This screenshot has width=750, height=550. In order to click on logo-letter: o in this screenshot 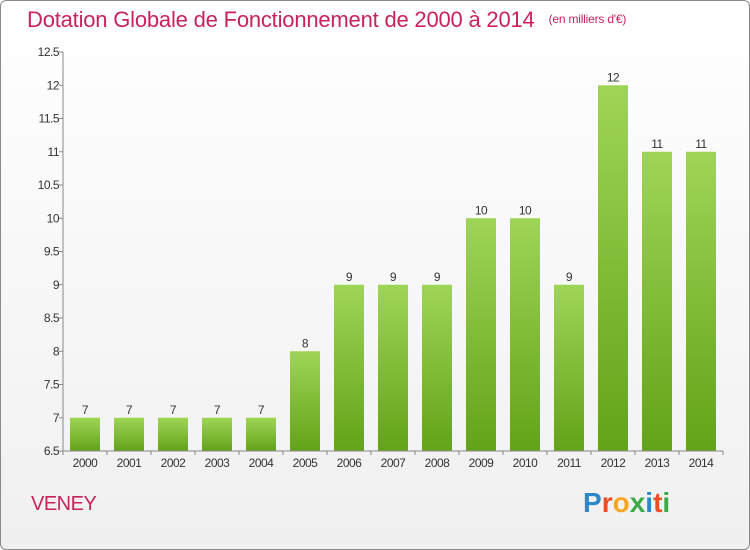, I will do `click(621, 502)`.